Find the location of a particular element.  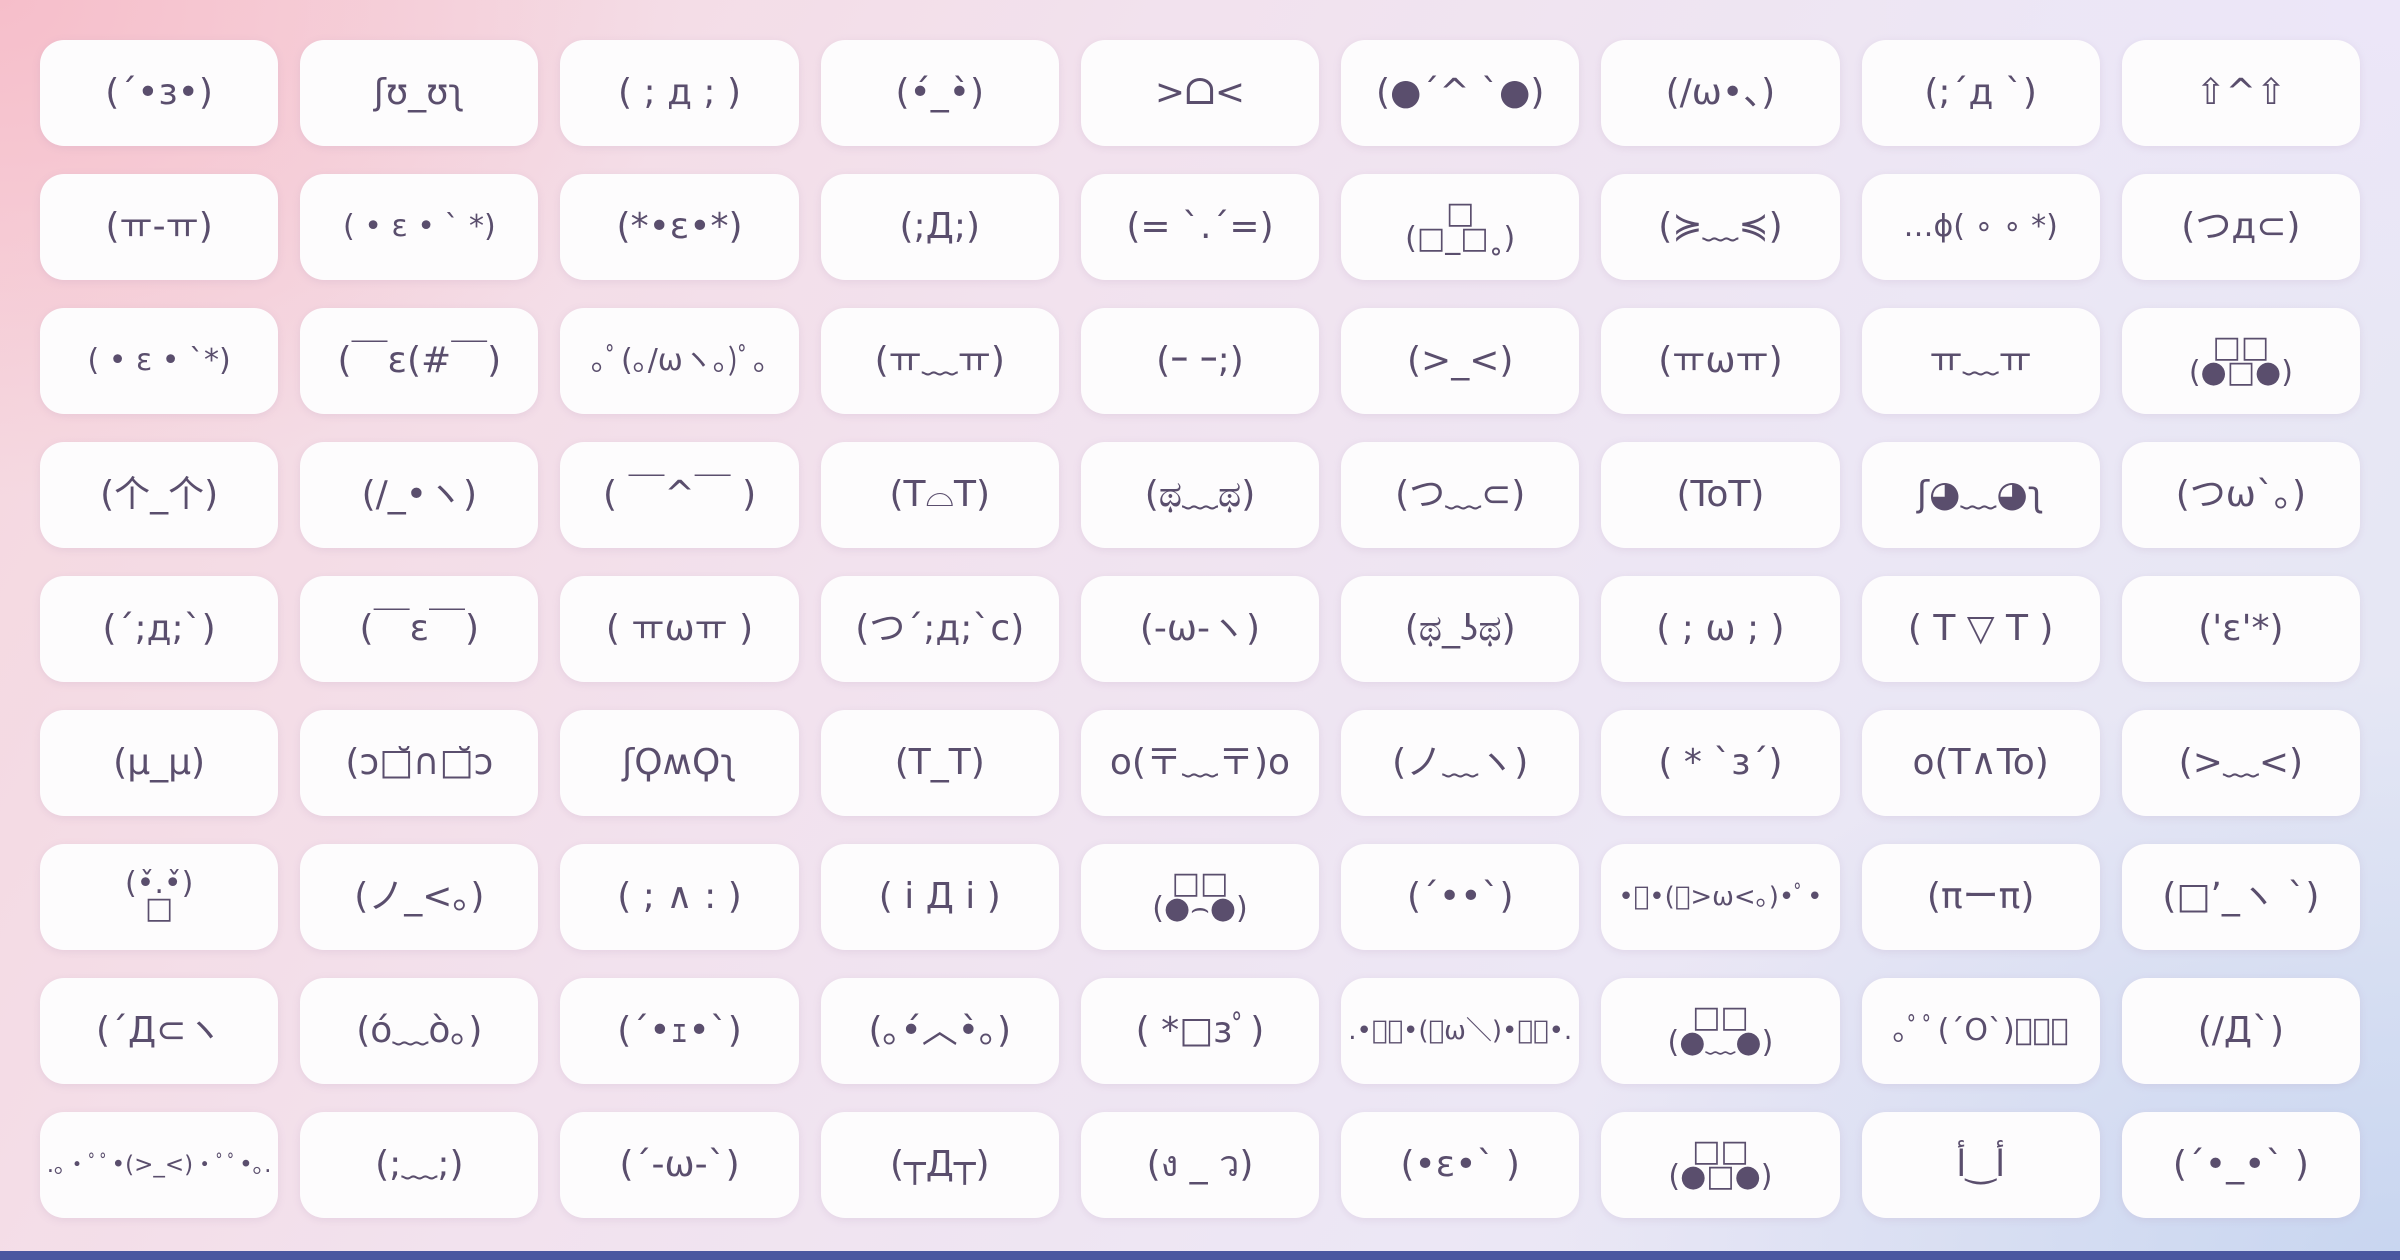

kaomoji-card: (>_<) is located at coordinates (1460, 361).